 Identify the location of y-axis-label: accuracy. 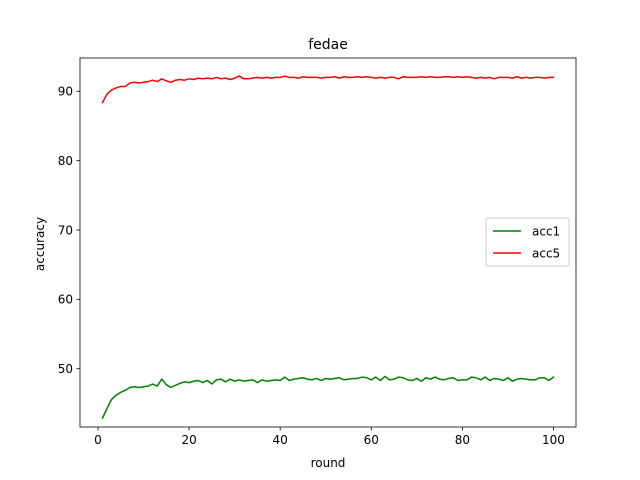
(40, 244).